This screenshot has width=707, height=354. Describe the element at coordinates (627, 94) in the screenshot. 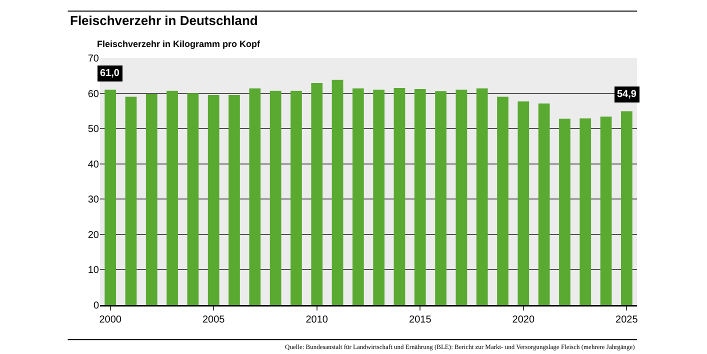

I see `data-label: 54,9` at that location.